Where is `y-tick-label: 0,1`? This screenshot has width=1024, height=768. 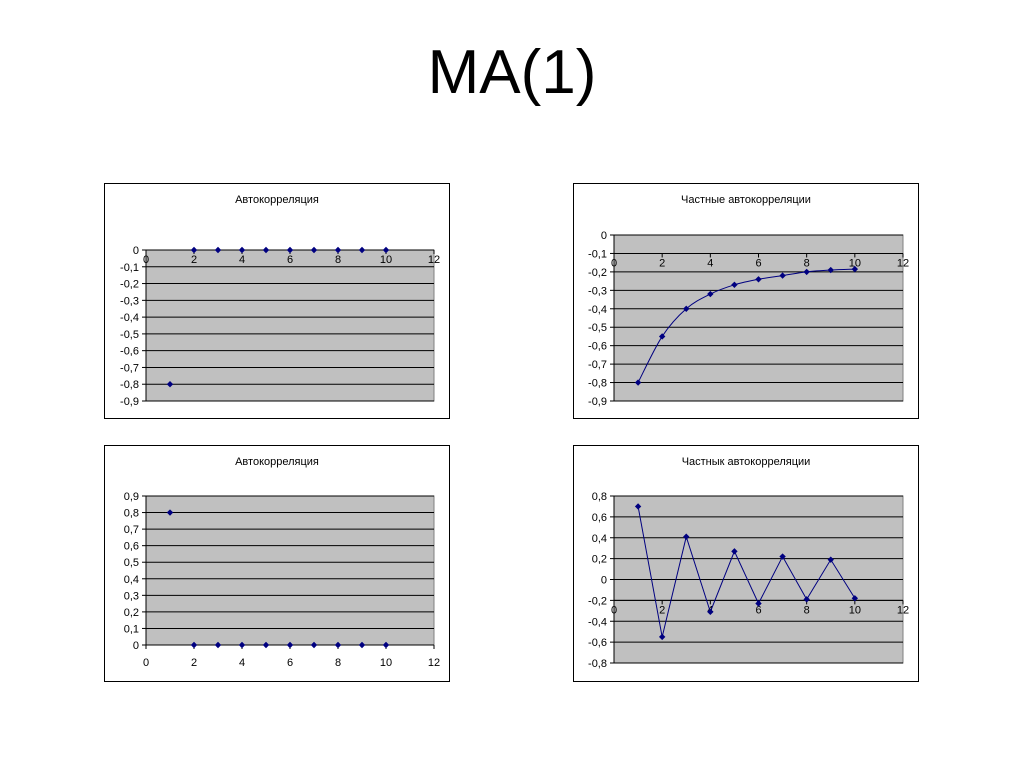
y-tick-label: 0,1 is located at coordinates (131, 629).